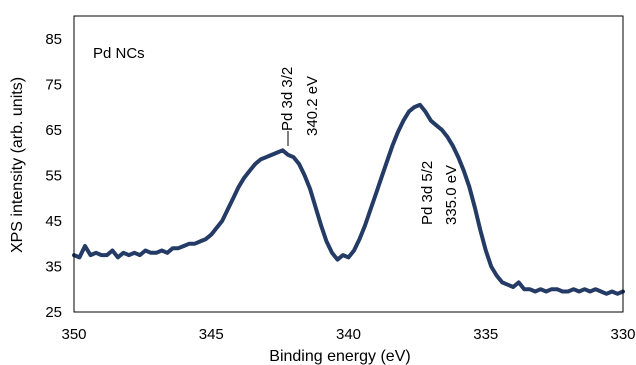  What do you see at coordinates (53, 221) in the screenshot?
I see `y-tick-label: 45` at bounding box center [53, 221].